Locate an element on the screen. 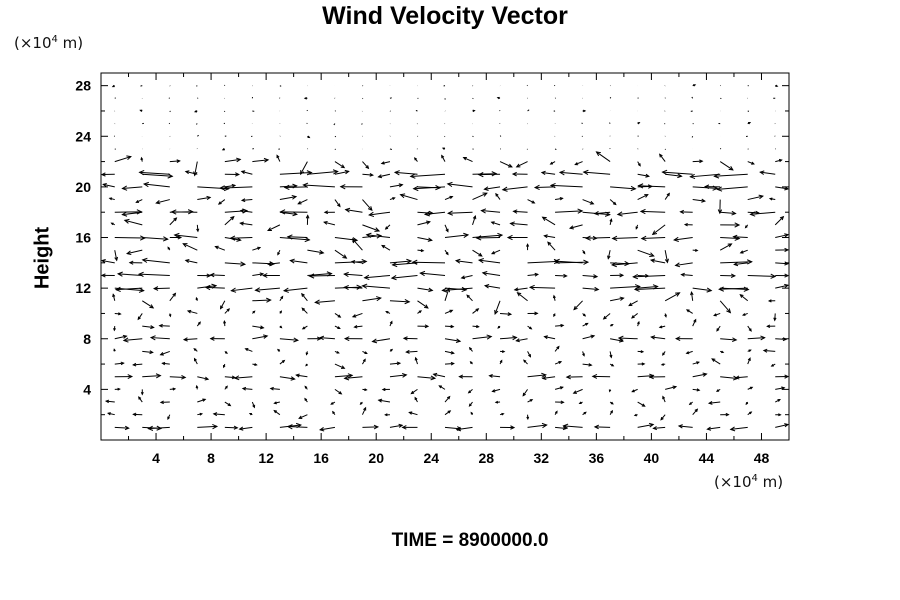 This screenshot has width=900, height=600. x-tick-label: 20 is located at coordinates (376, 458).